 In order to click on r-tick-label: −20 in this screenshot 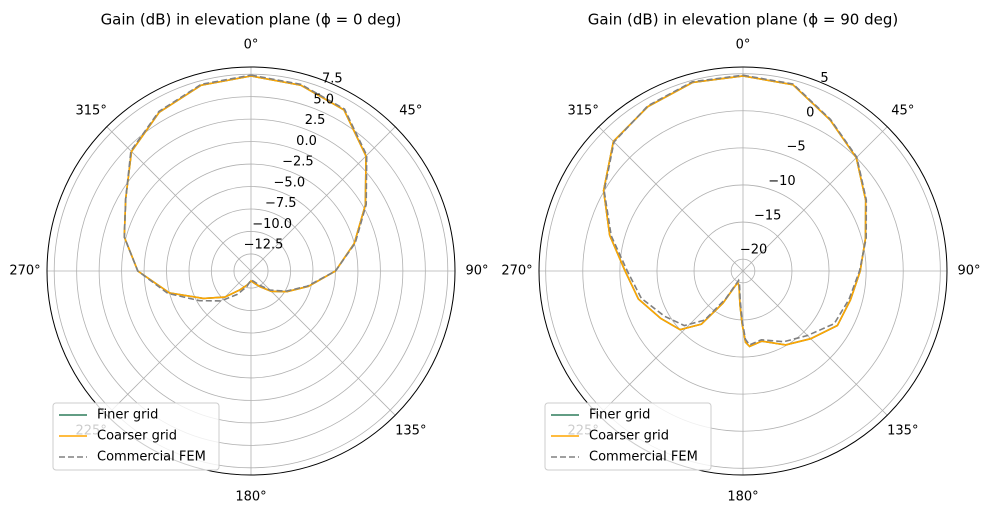, I will do `click(753, 250)`.